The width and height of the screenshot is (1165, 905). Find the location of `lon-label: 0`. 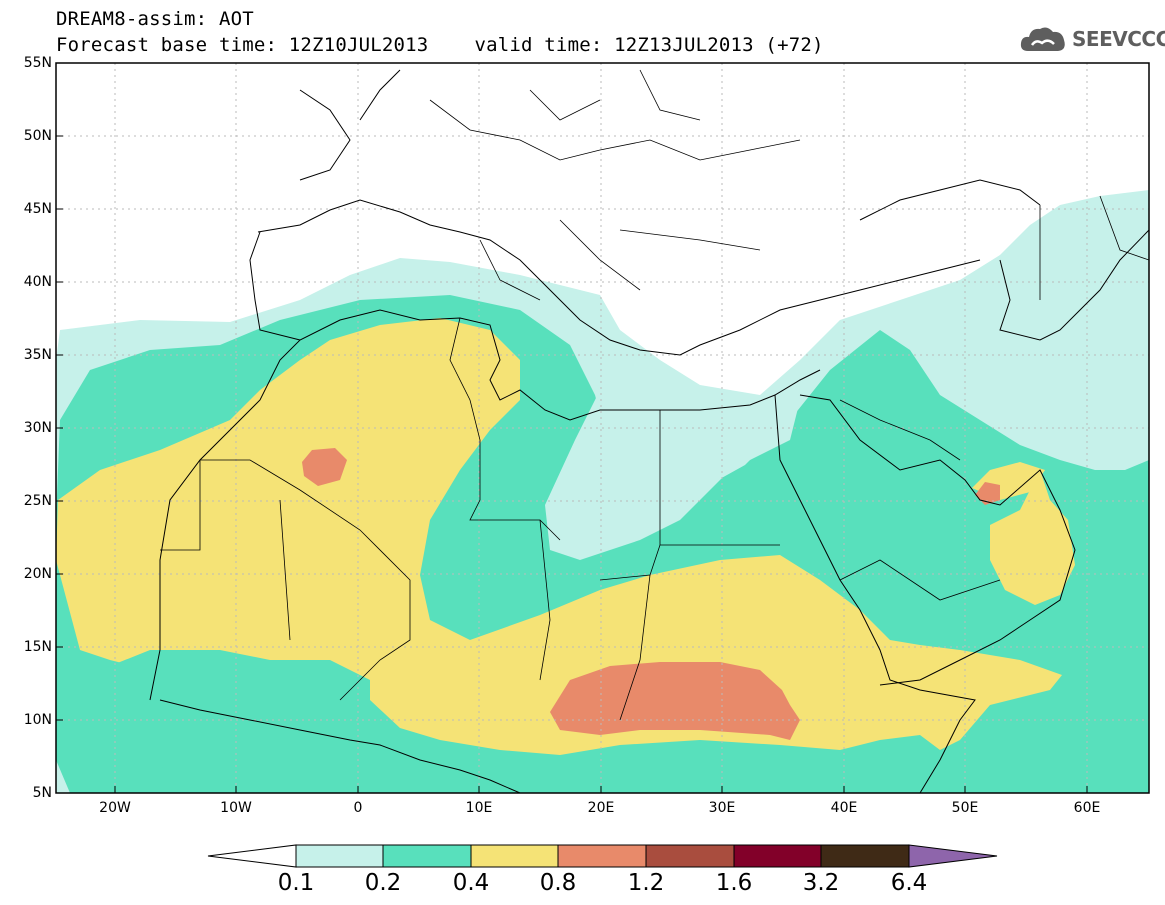

lon-label: 0 is located at coordinates (358, 808).